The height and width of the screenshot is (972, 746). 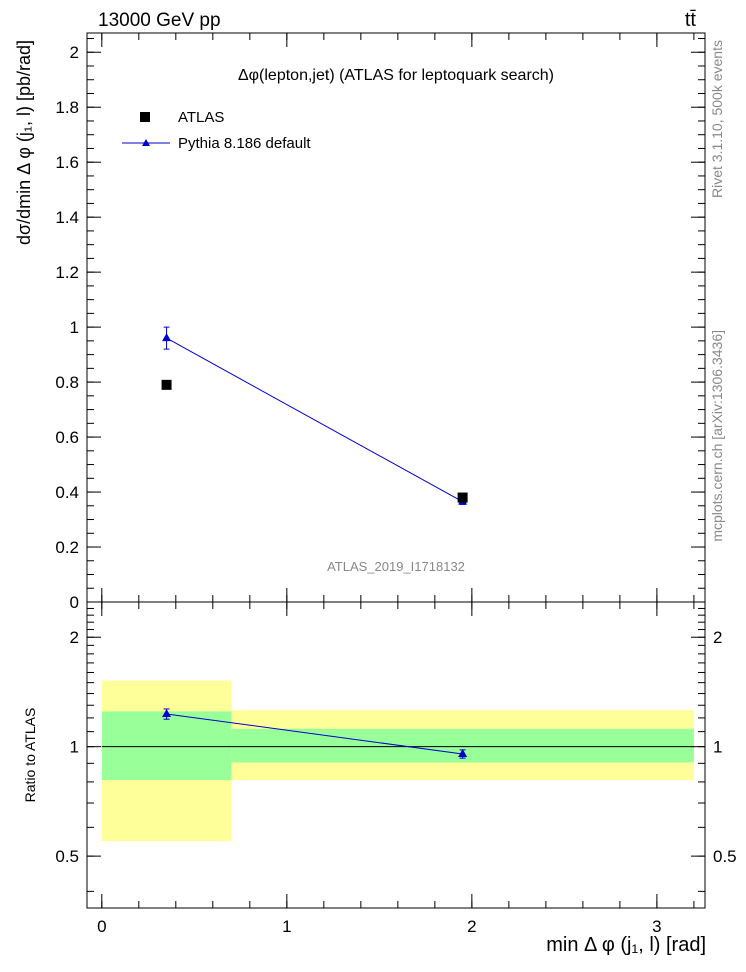 I want to click on main-y-tick-label: 1.8, so click(x=67, y=107).